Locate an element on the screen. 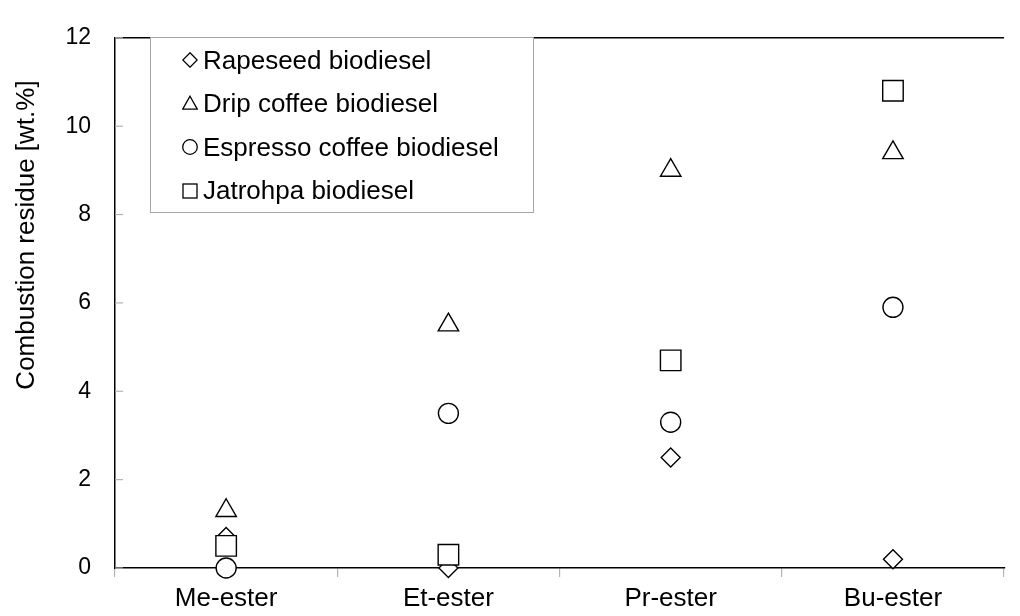  y-tick-label: 12 is located at coordinates (78, 36).